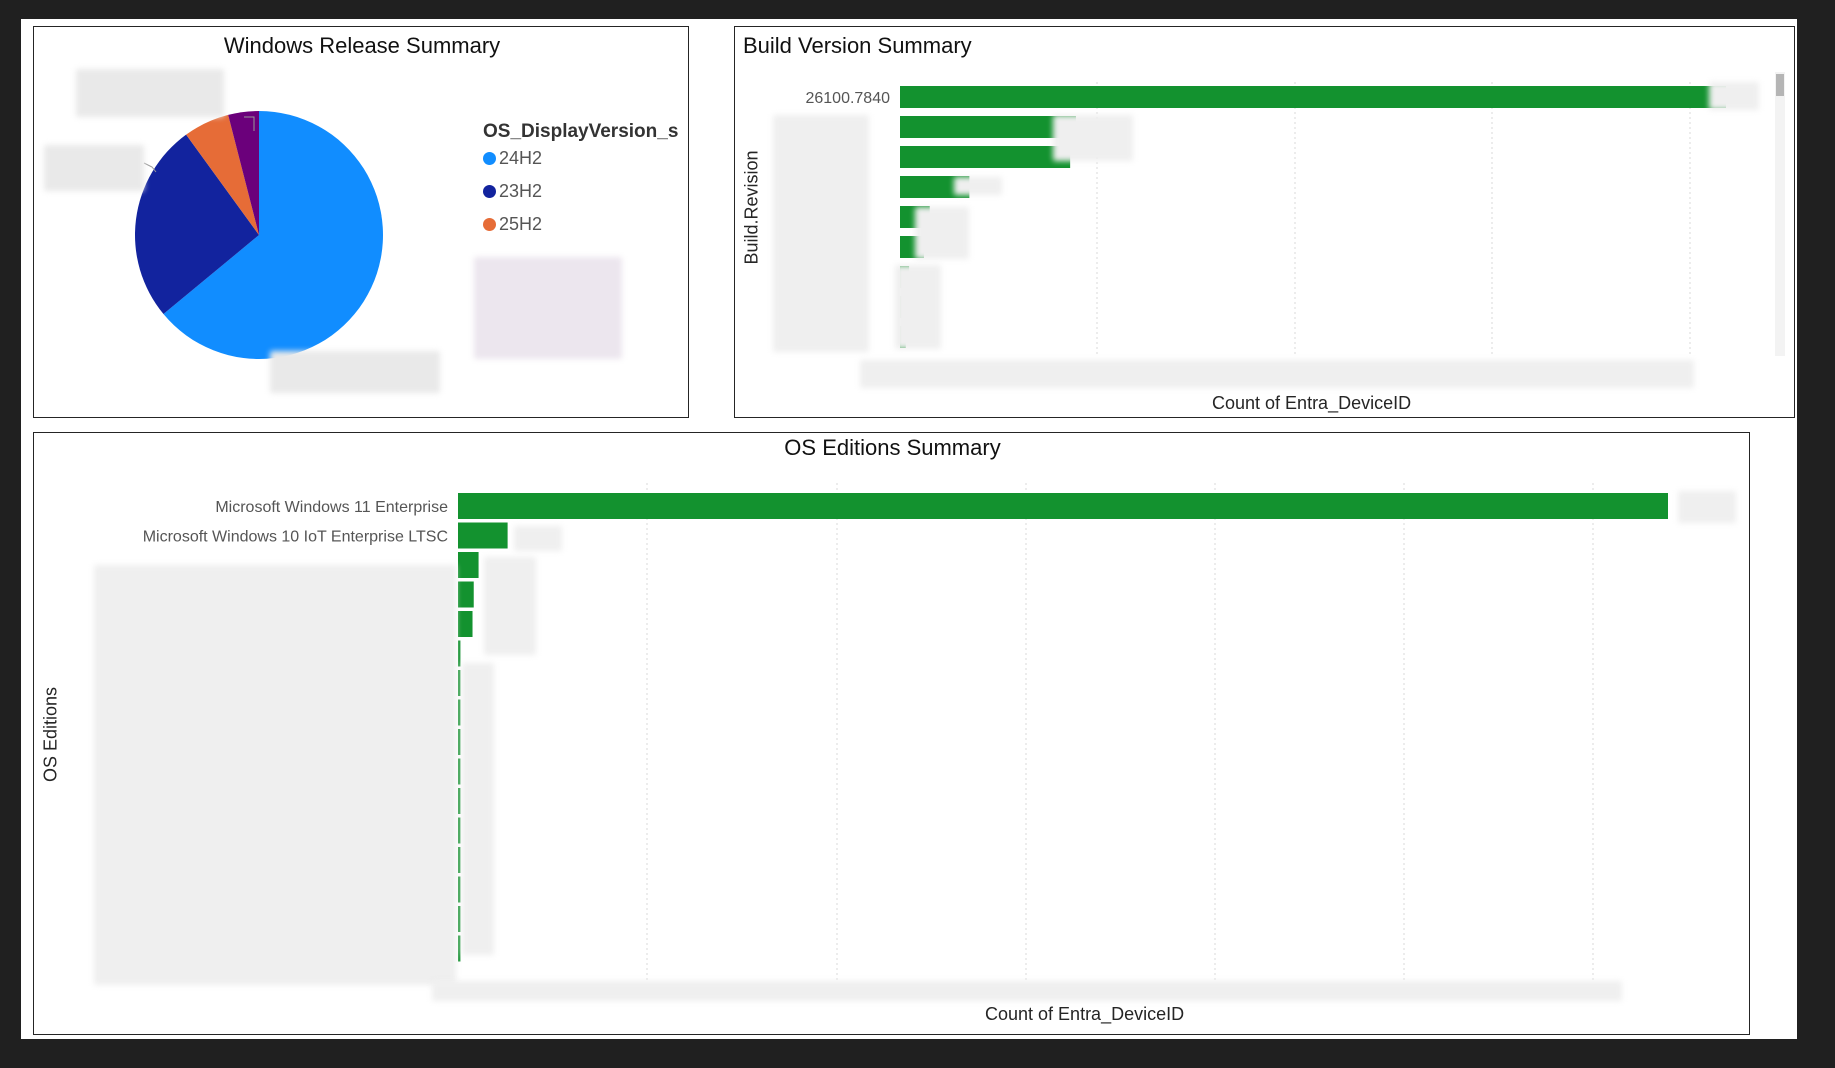 This screenshot has width=1835, height=1068. What do you see at coordinates (521, 224) in the screenshot?
I see `legend-label: 25H2` at bounding box center [521, 224].